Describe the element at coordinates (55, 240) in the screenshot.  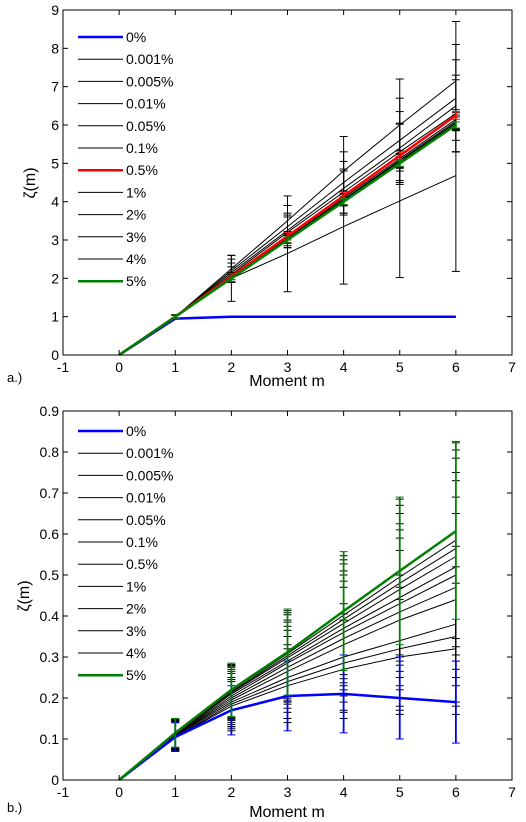
I see `y-tick-label: 3` at that location.